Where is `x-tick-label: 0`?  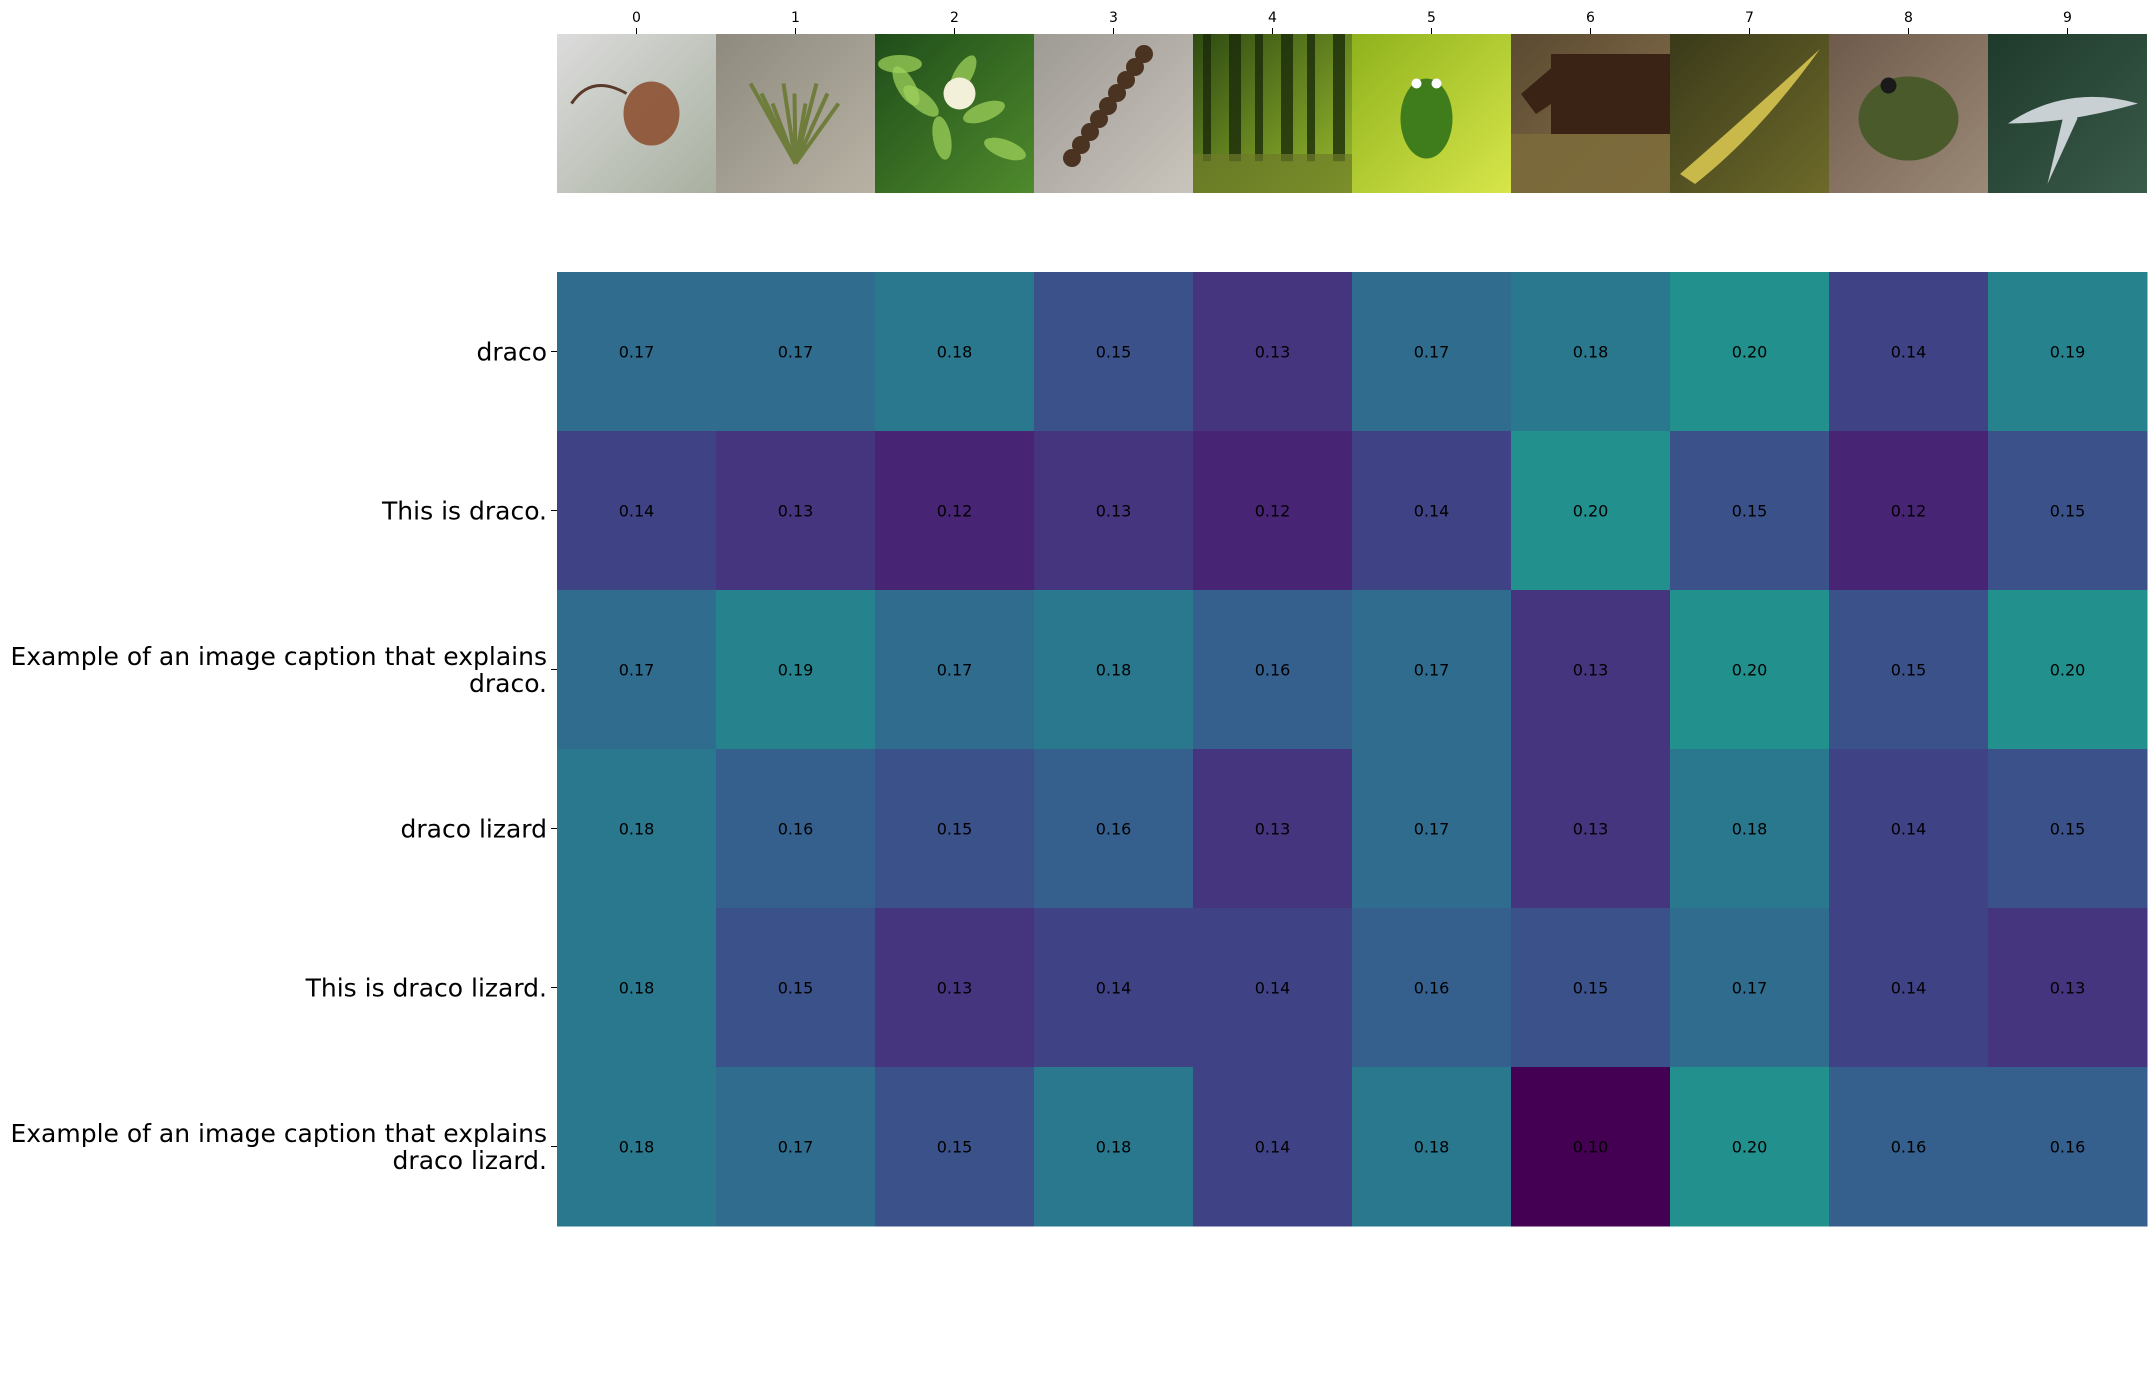
x-tick-label: 0 is located at coordinates (636, 18).